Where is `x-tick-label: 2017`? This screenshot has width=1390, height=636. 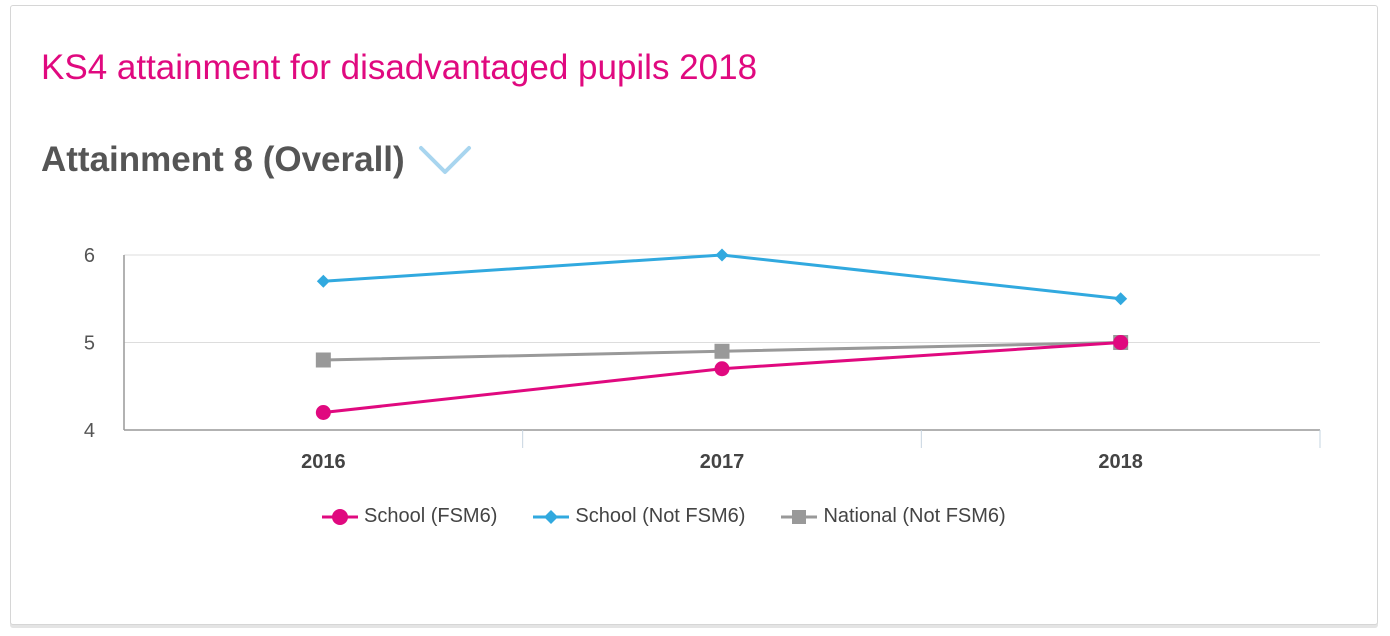
x-tick-label: 2017 is located at coordinates (722, 462).